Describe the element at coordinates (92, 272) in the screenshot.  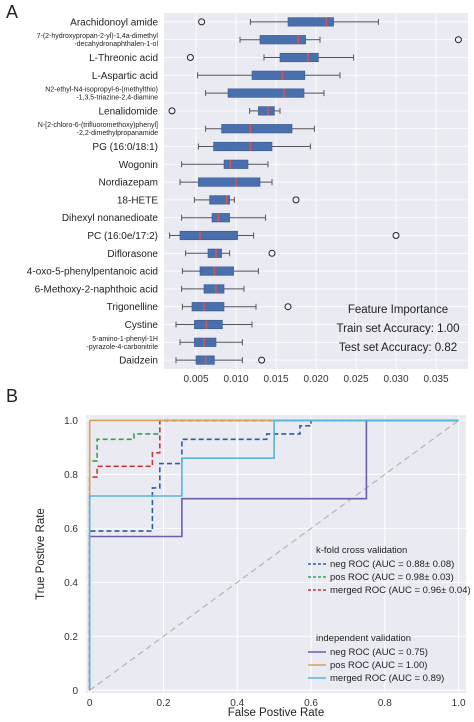
I see `category-label: 4-oxo-5-phenylpentanoic acid` at that location.